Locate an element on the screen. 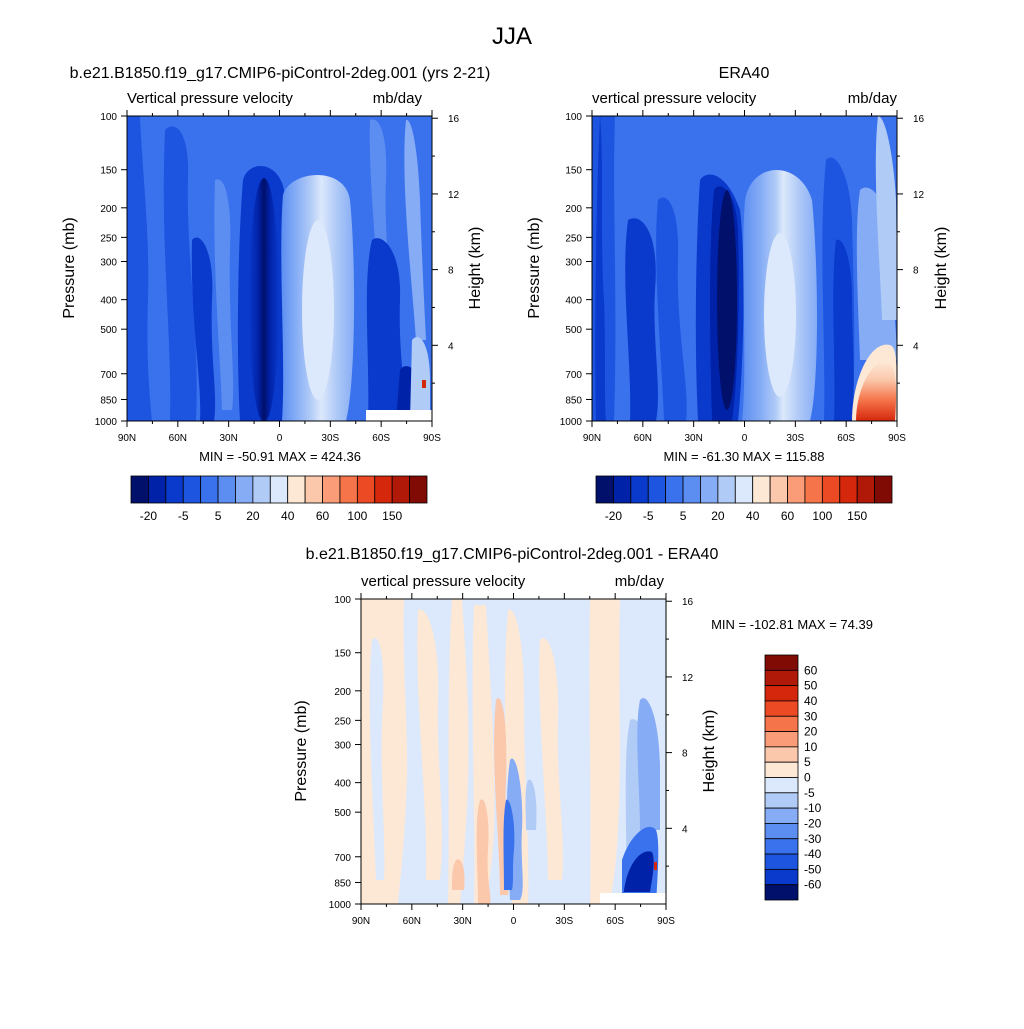  x-tick-label: 90S is located at coordinates (897, 438).